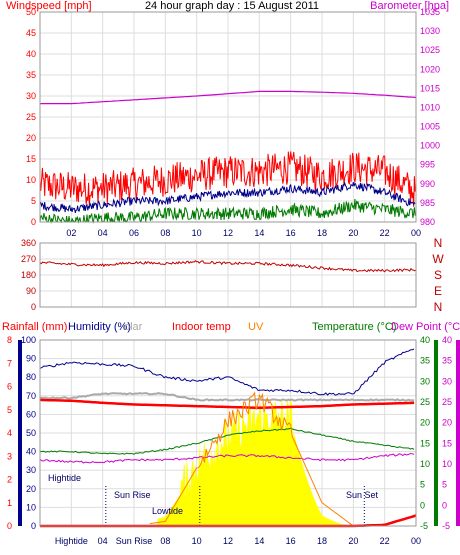 The height and width of the screenshot is (555, 460). I want to click on barometer-tick-label: 980, so click(427, 222).